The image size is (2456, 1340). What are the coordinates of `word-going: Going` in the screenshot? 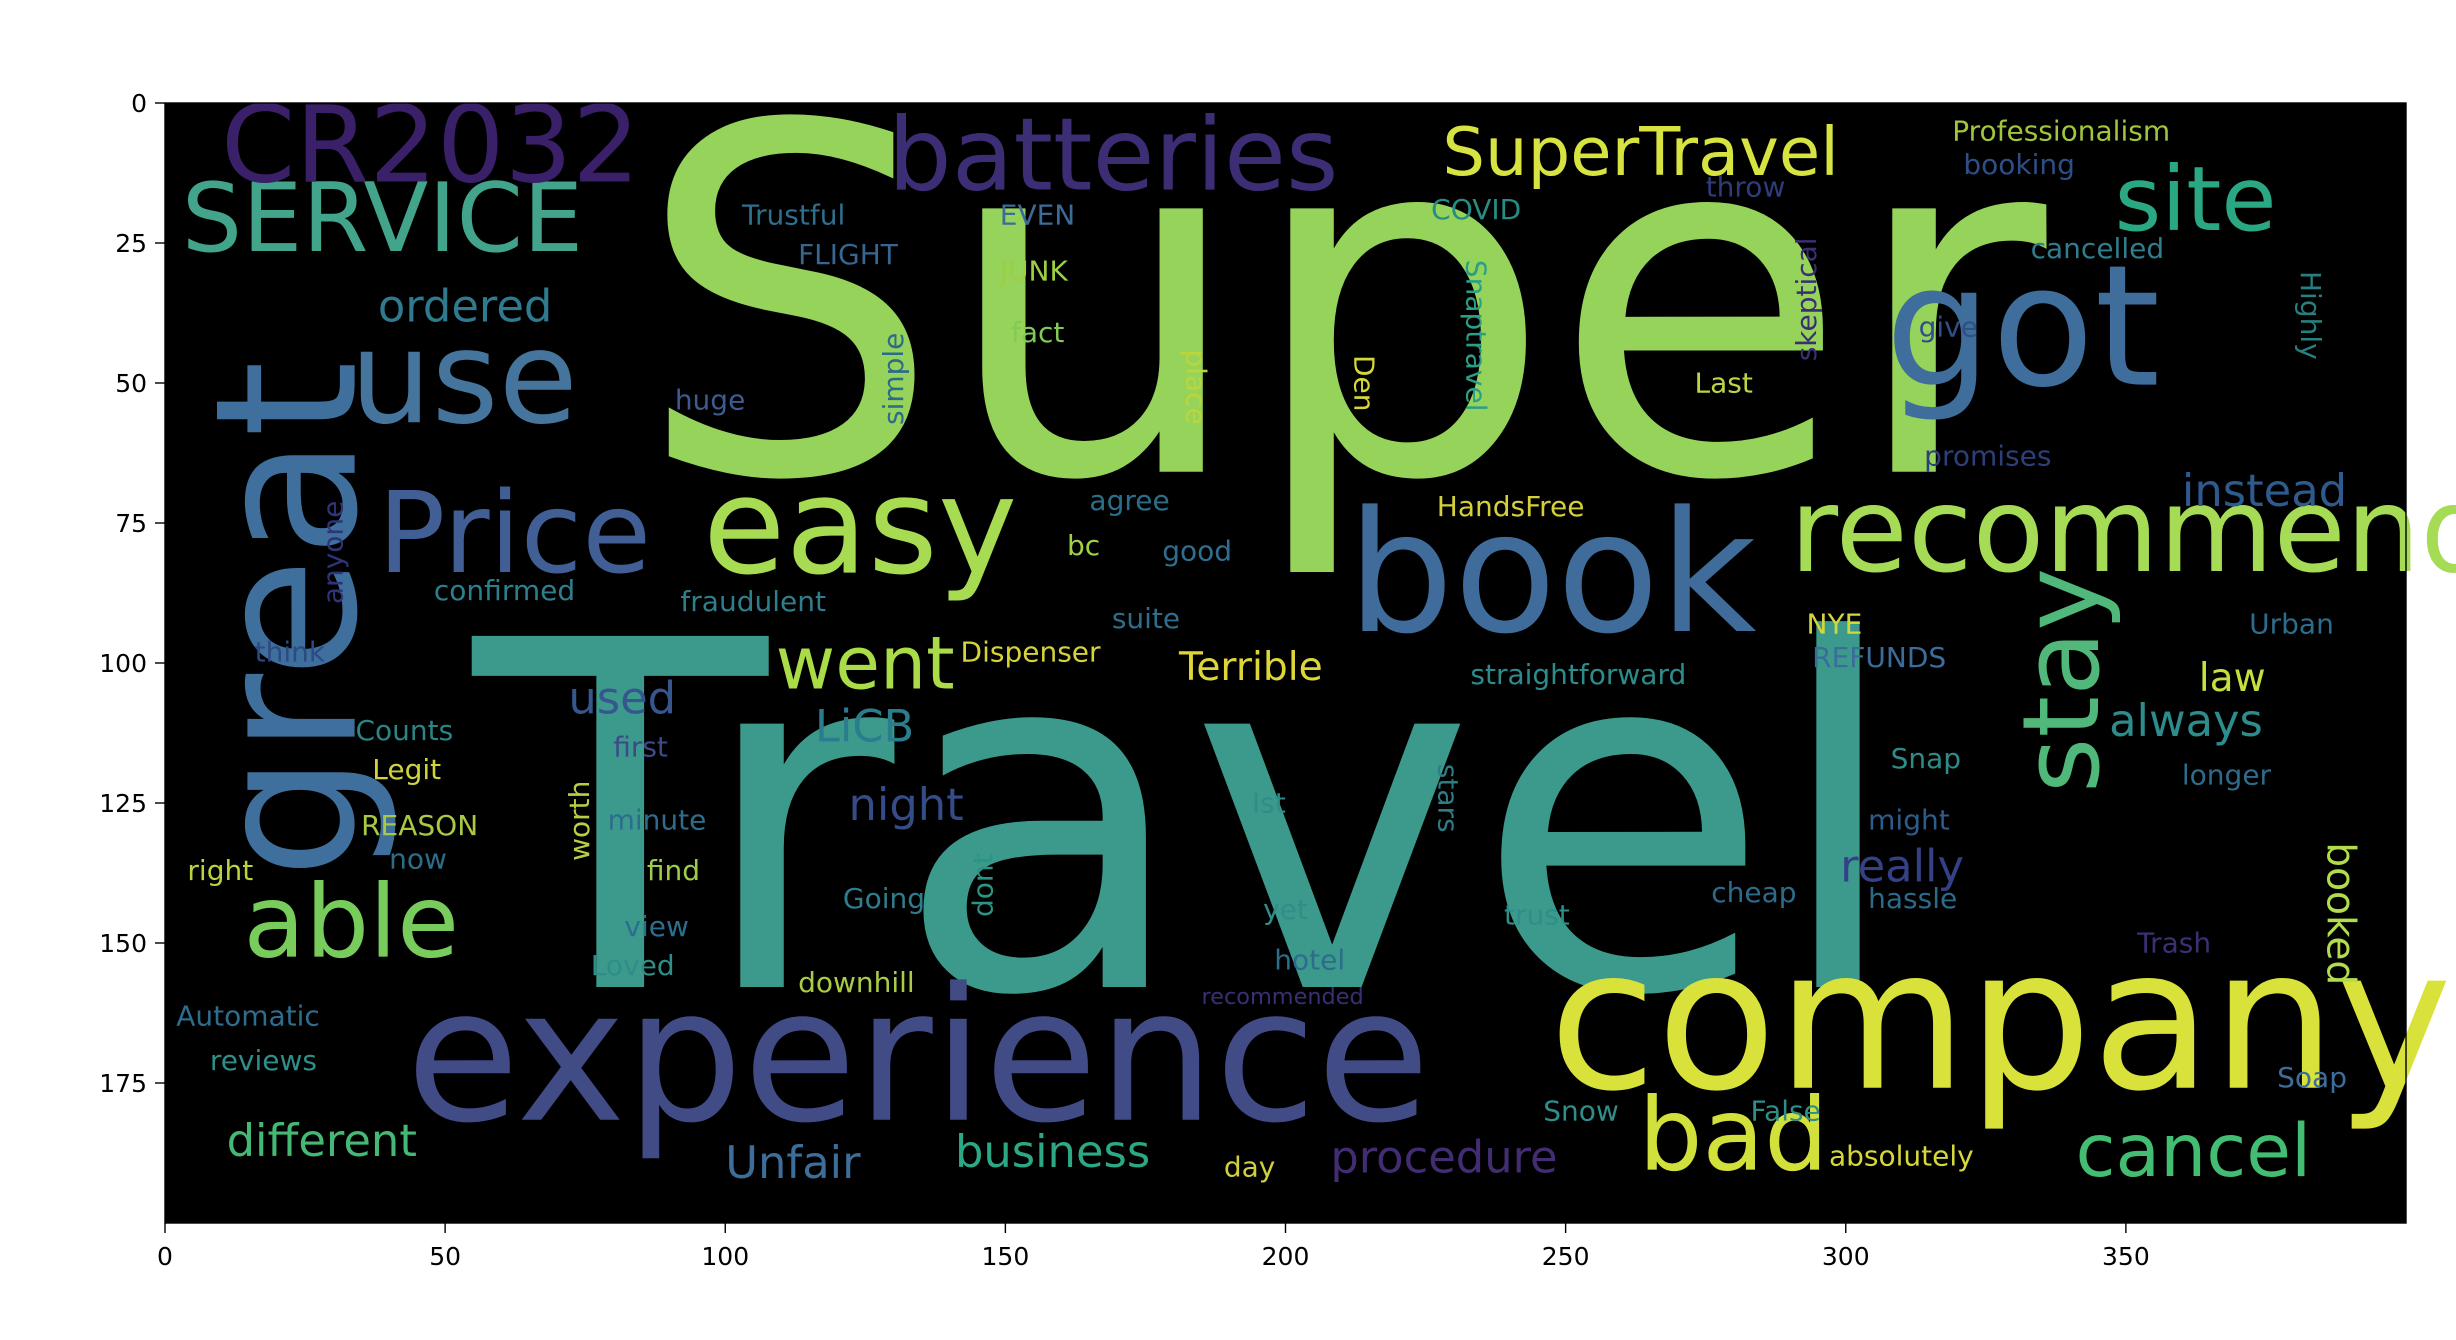 It's located at (884, 898).